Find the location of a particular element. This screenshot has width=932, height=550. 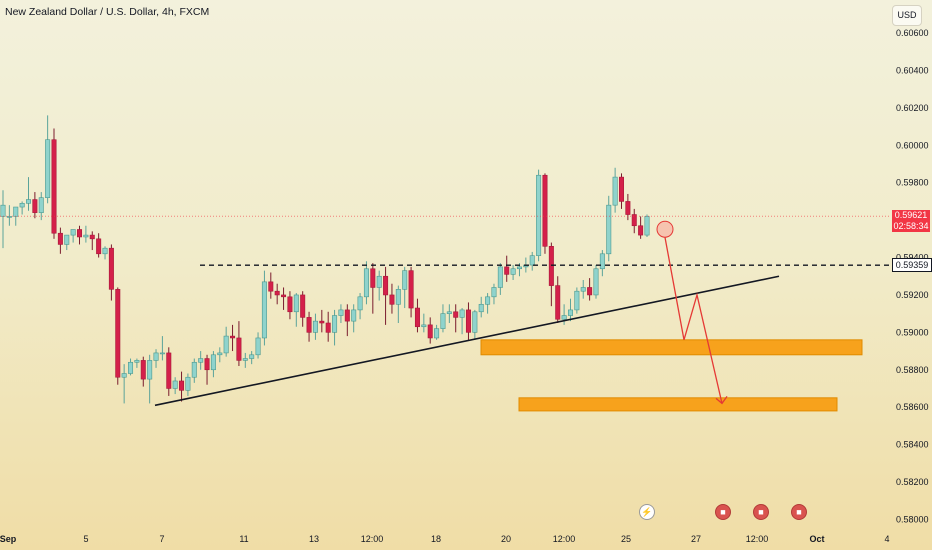

y-tick-label: 0.58800 is located at coordinates (912, 370).